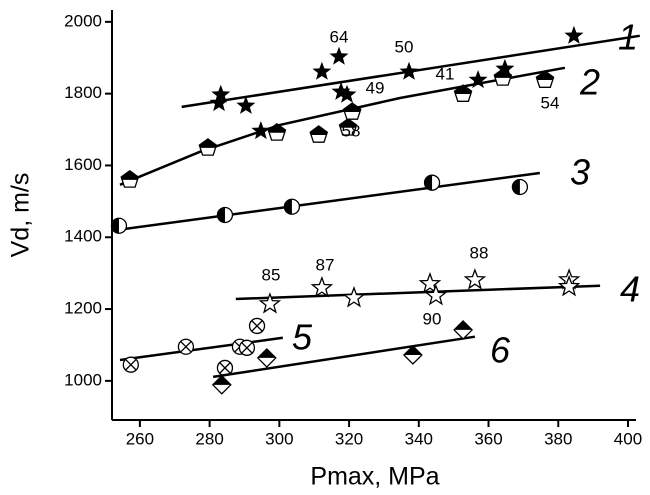  Describe the element at coordinates (580, 172) in the screenshot. I see `curve-label: 3` at that location.